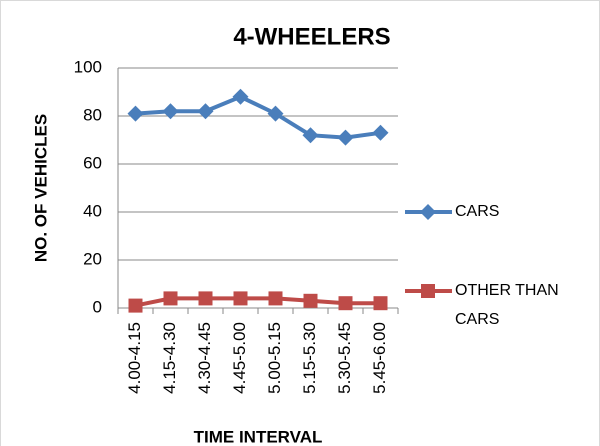 This screenshot has width=600, height=446. I want to click on y-tick-label: 40, so click(92, 210).